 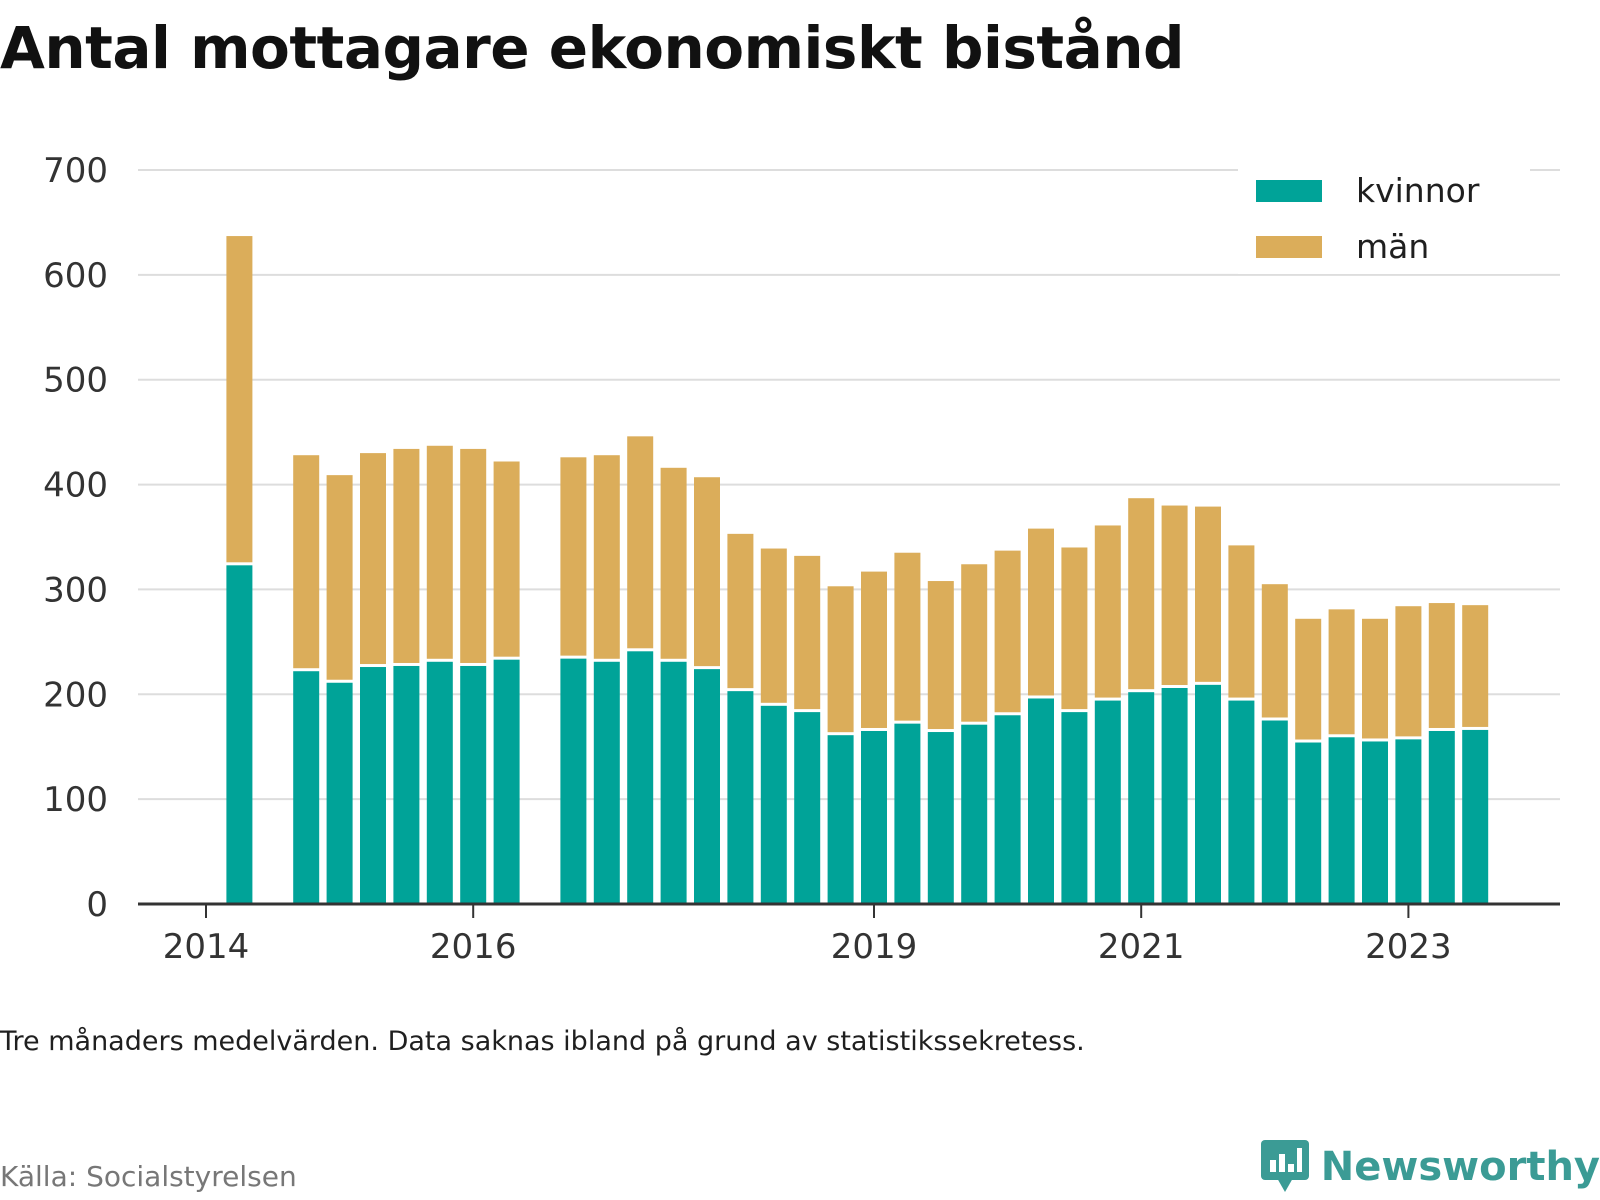 What do you see at coordinates (75, 486) in the screenshot?
I see `y-tick-label: 400` at bounding box center [75, 486].